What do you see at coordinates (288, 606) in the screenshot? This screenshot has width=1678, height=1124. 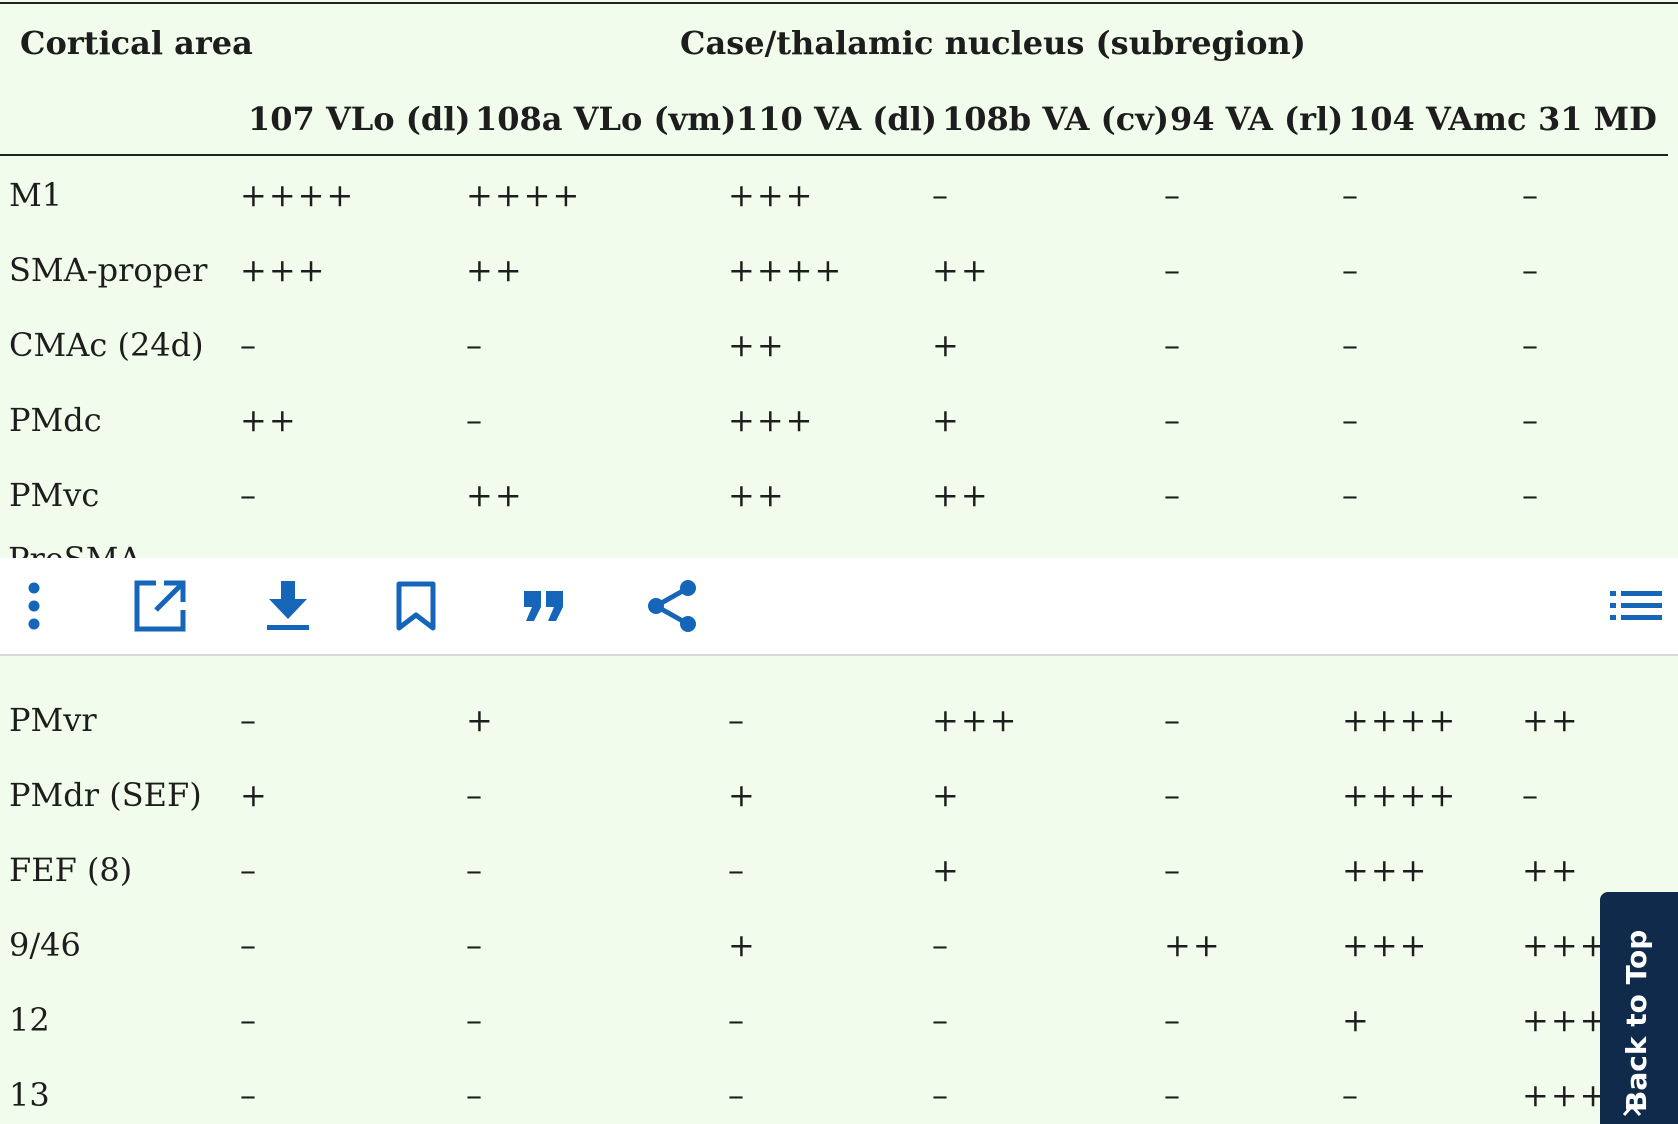 I see `download-icon` at bounding box center [288, 606].